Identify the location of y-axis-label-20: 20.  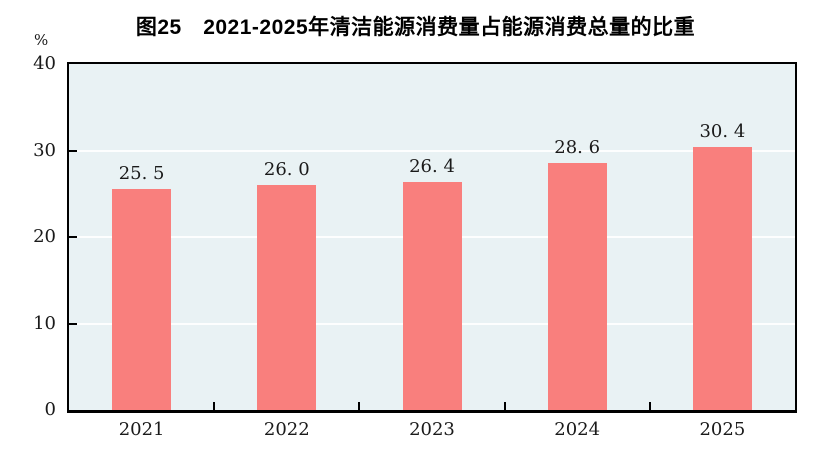
(44, 236).